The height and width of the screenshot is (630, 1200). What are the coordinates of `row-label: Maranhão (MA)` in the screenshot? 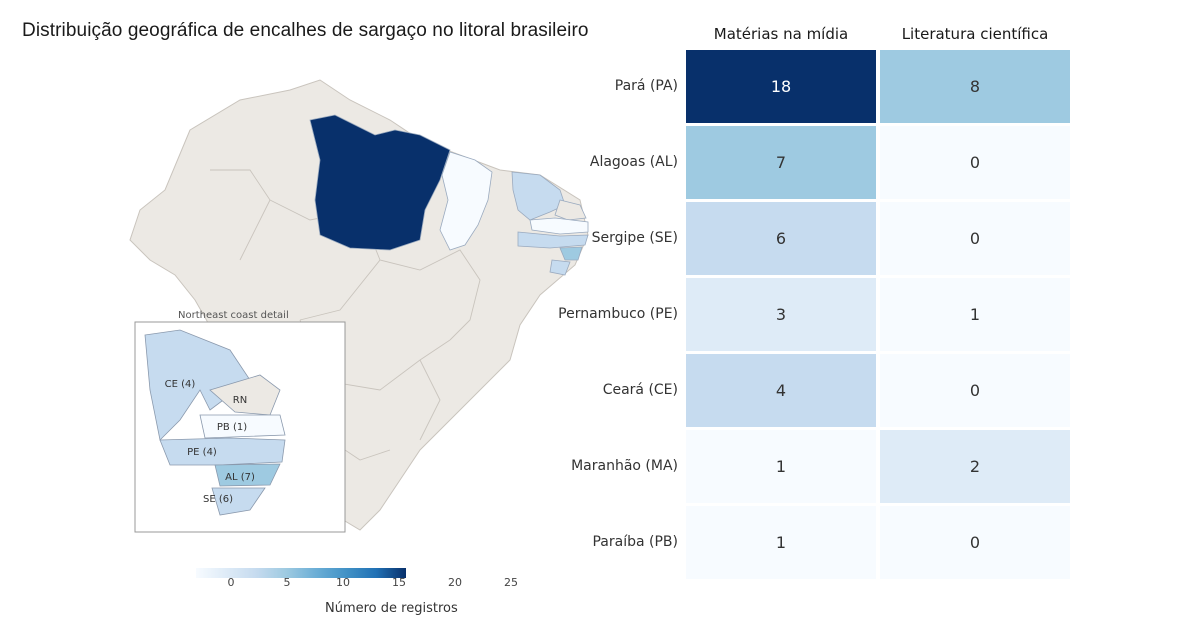 It's located at (624, 465).